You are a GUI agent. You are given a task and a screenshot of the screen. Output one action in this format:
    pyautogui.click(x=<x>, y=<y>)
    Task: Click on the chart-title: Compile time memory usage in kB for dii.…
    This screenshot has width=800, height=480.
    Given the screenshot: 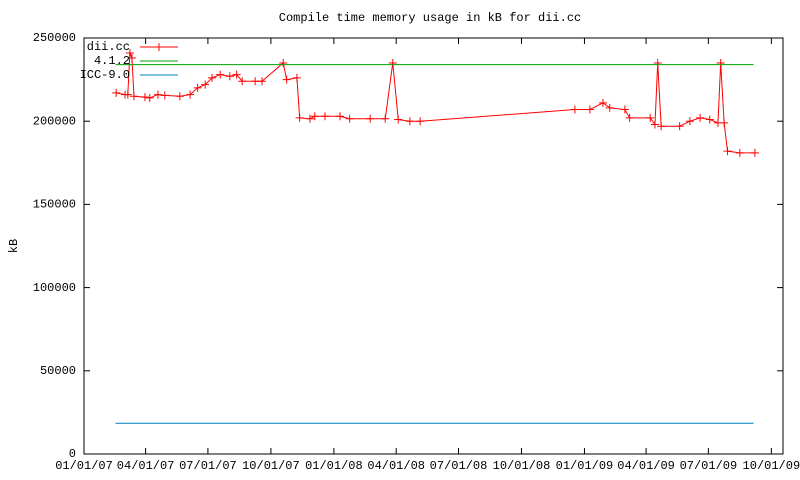 What is the action you would take?
    pyautogui.click(x=430, y=18)
    